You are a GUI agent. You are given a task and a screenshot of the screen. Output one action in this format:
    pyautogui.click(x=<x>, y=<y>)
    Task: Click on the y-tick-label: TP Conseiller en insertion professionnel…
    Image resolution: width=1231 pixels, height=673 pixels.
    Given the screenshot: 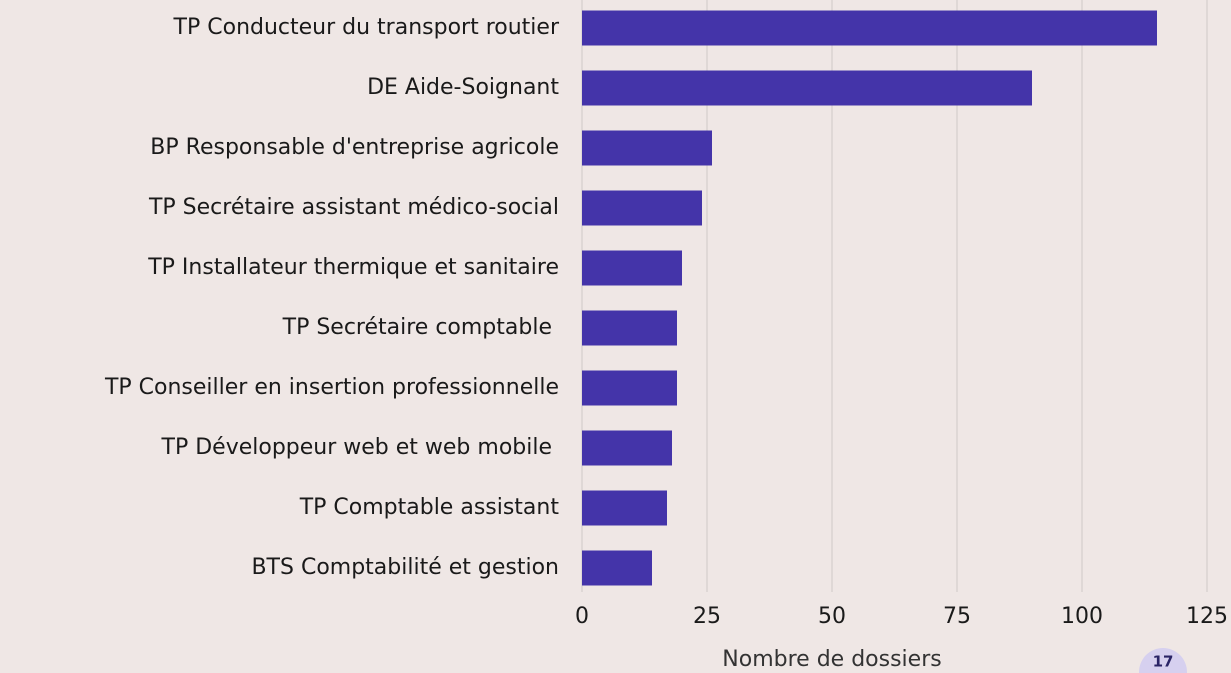 What is the action you would take?
    pyautogui.click(x=331, y=387)
    